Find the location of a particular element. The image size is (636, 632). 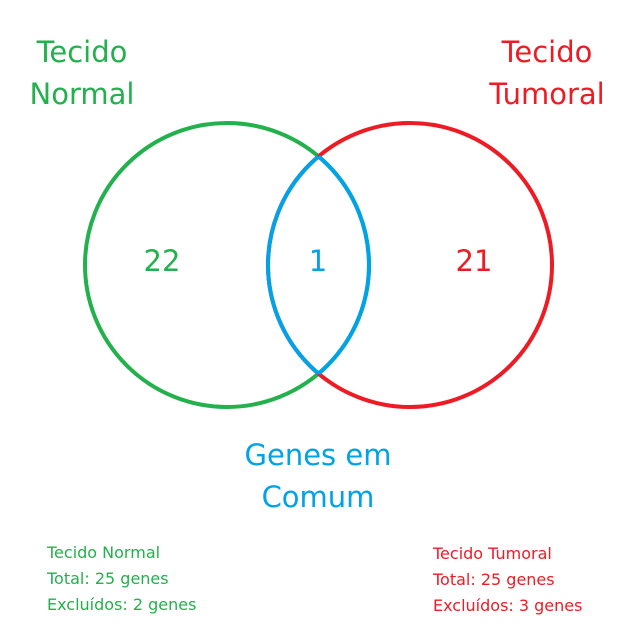

normal-summary-excluded: Excluídos: 2 genes is located at coordinates (122, 604).